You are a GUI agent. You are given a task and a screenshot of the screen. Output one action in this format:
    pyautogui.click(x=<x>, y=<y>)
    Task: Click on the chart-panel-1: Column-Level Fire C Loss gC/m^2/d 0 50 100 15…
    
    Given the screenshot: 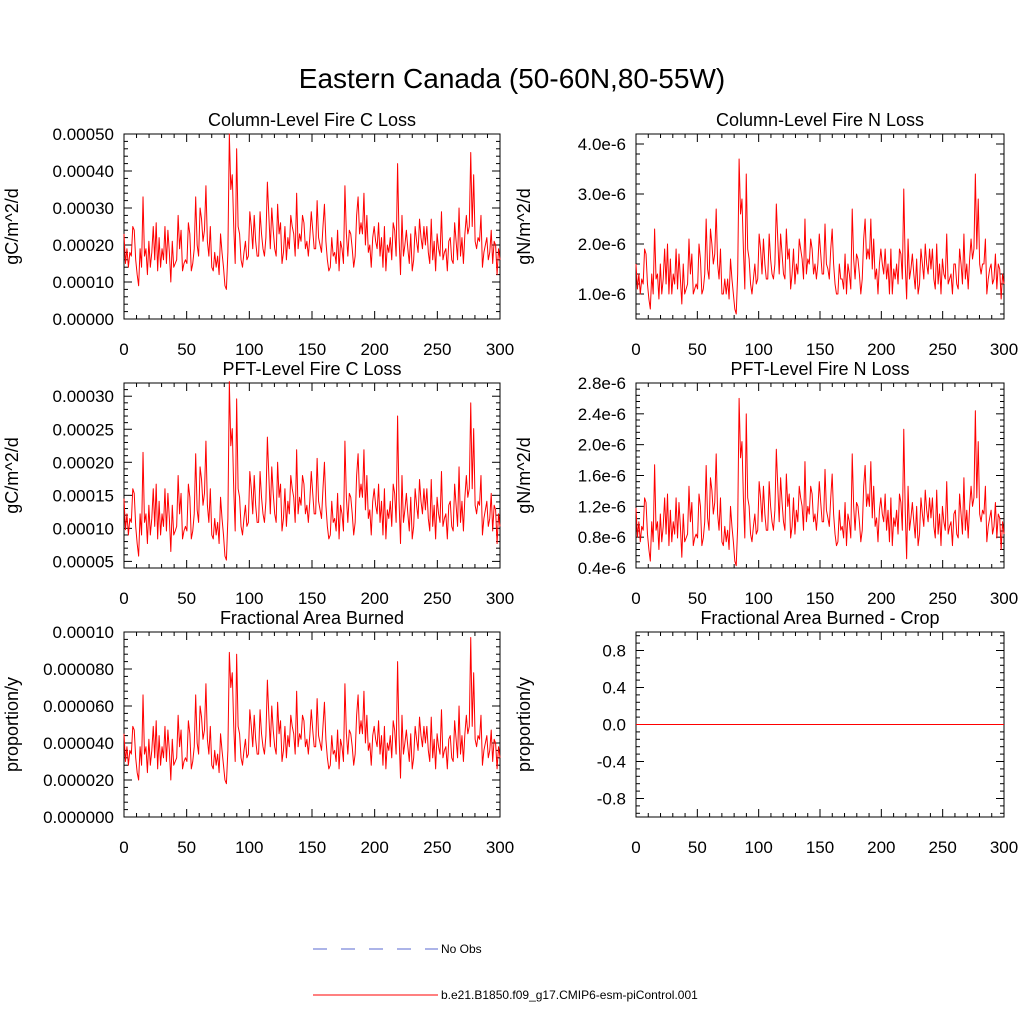 What is the action you would take?
    pyautogui.click(x=258, y=234)
    